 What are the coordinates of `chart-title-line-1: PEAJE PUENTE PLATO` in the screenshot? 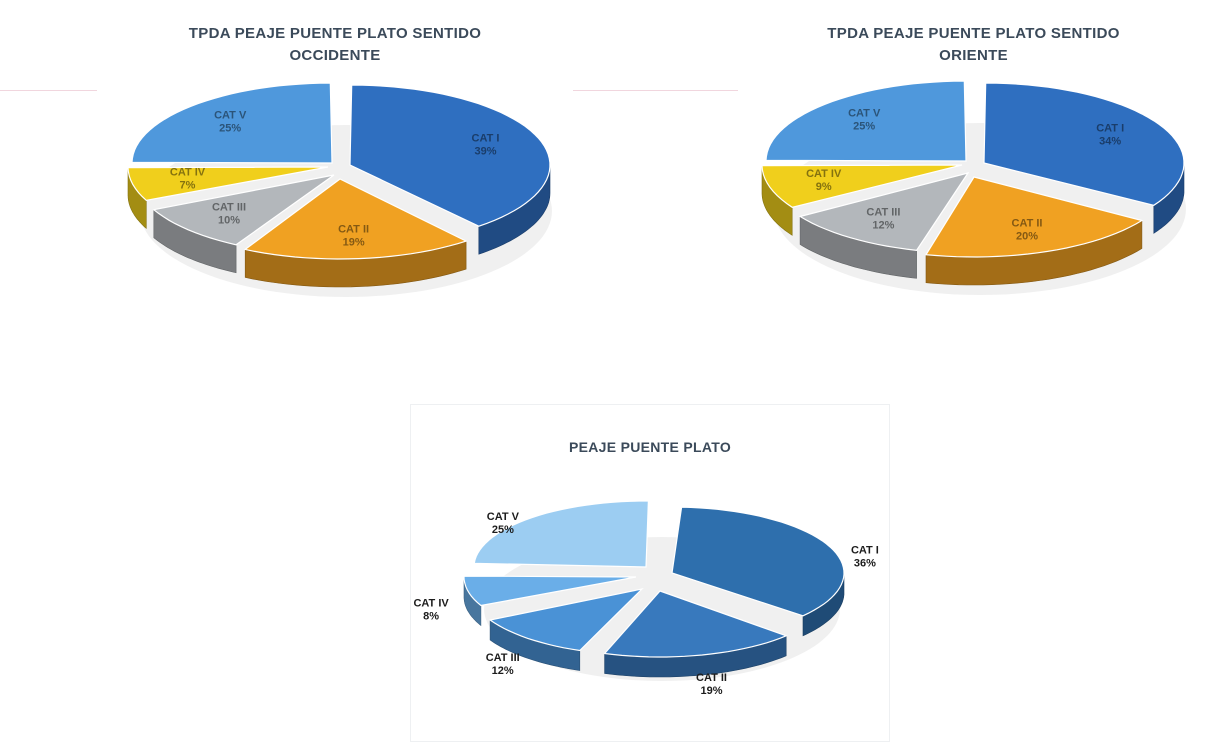 It's located at (650, 447).